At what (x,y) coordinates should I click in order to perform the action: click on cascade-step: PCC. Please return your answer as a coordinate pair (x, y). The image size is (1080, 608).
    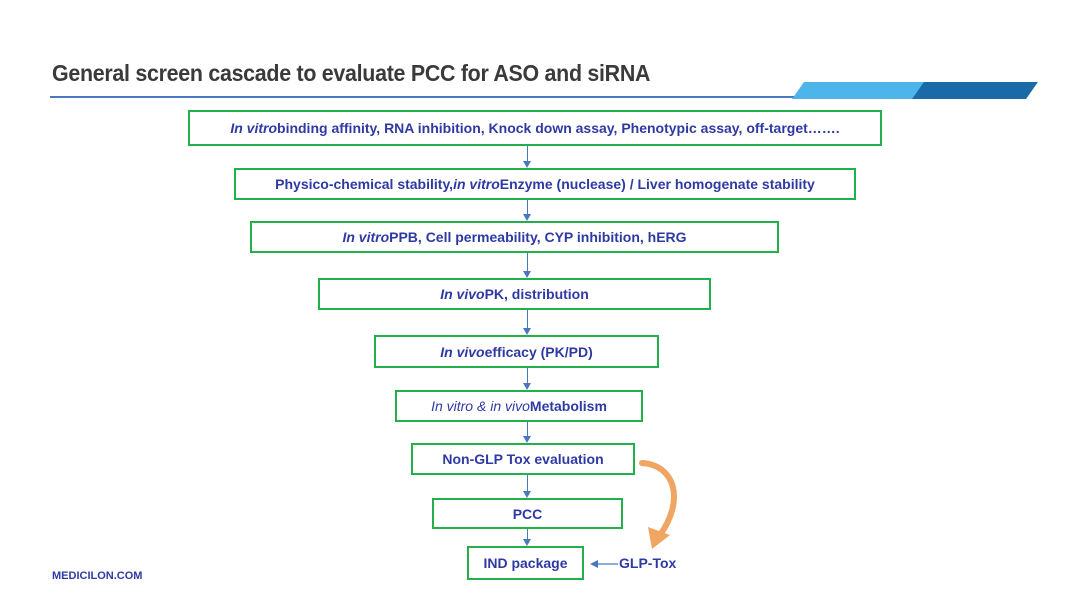
    Looking at the image, I should click on (527, 513).